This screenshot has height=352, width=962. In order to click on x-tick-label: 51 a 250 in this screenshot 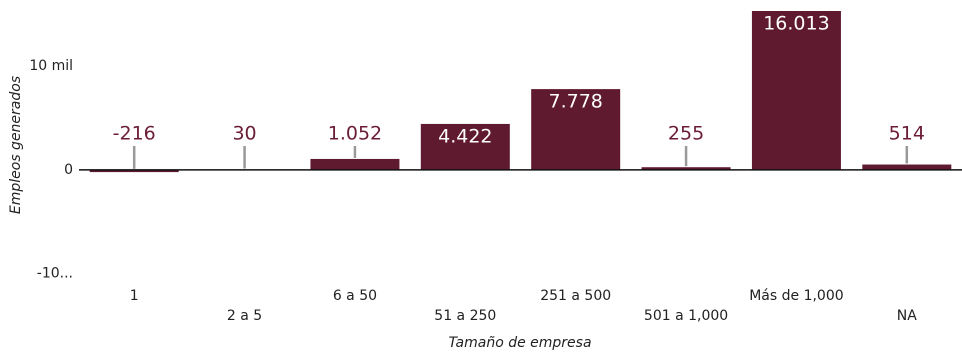, I will do `click(465, 316)`.